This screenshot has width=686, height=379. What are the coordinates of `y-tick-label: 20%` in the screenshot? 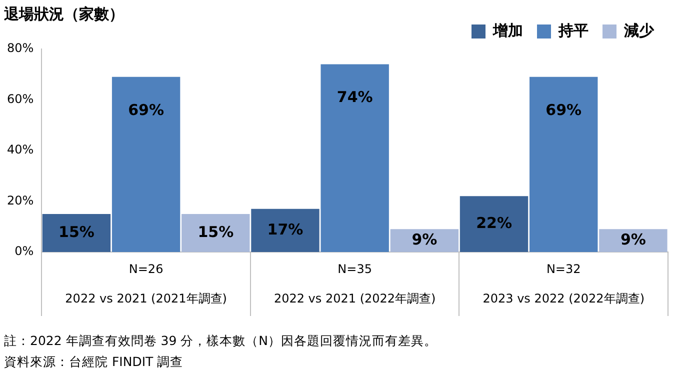 It's located at (20, 200).